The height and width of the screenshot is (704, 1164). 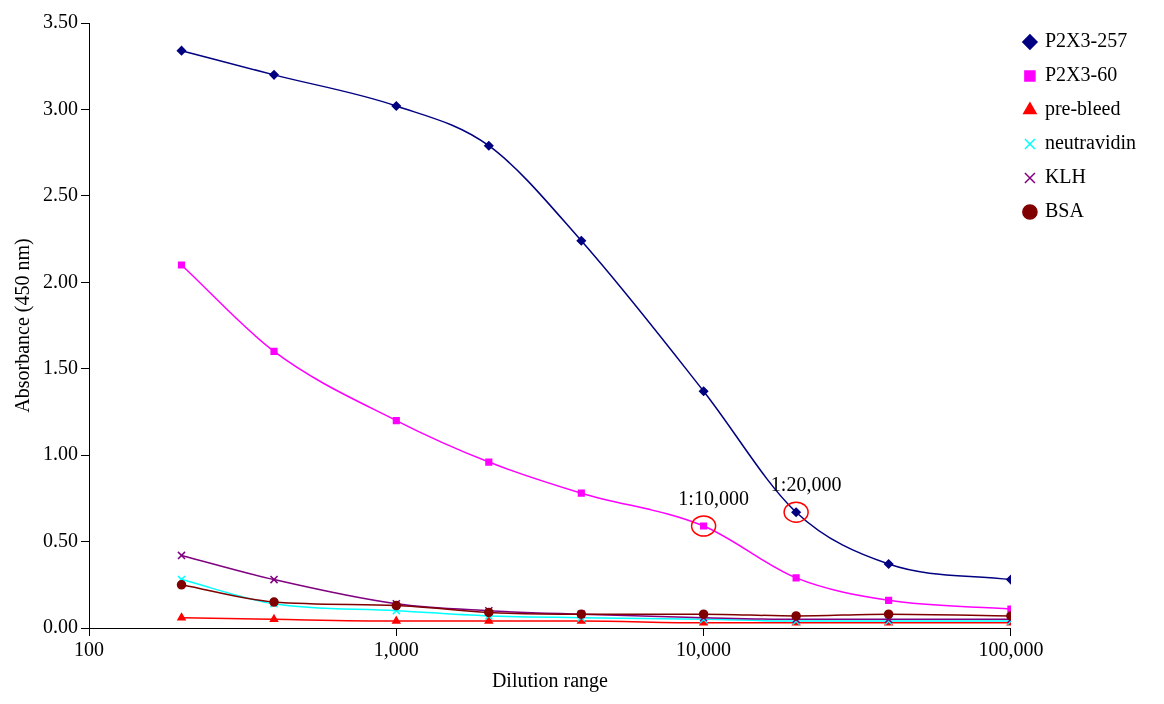 What do you see at coordinates (396, 649) in the screenshot?
I see `x-tick-label: 1,000` at bounding box center [396, 649].